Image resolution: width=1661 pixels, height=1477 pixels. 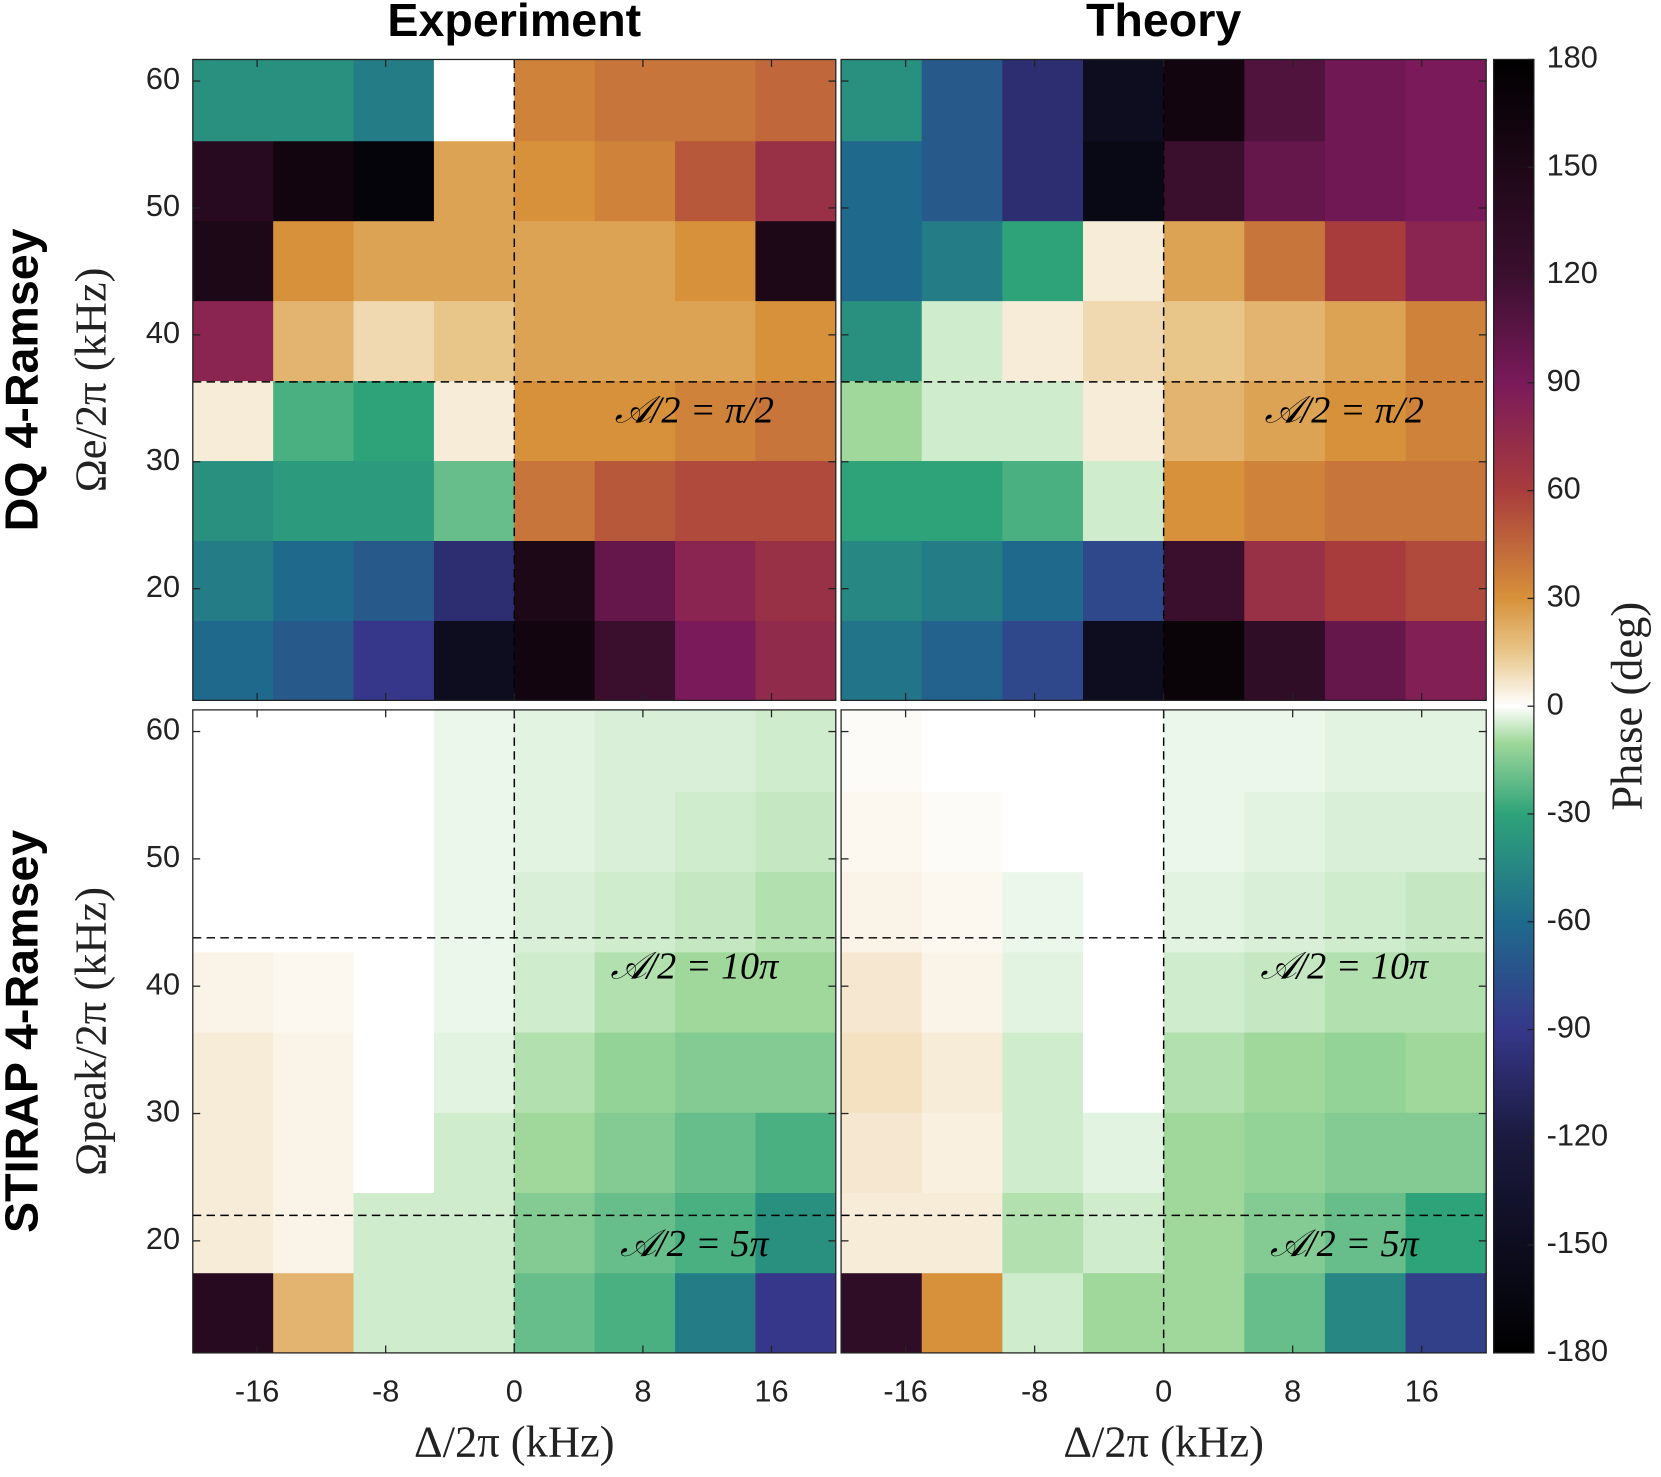 I want to click on annotation: 𝒜/2 = 5π, so click(x=1345, y=1244).